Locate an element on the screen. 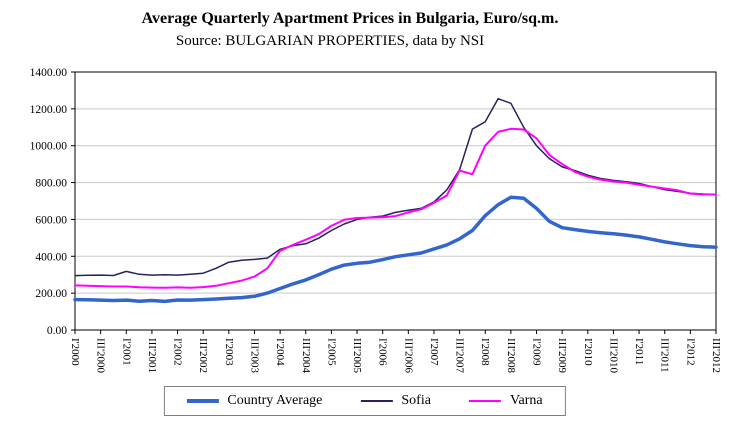 The width and height of the screenshot is (729, 427). legend: Country Average Sofia Varna is located at coordinates (364, 401).